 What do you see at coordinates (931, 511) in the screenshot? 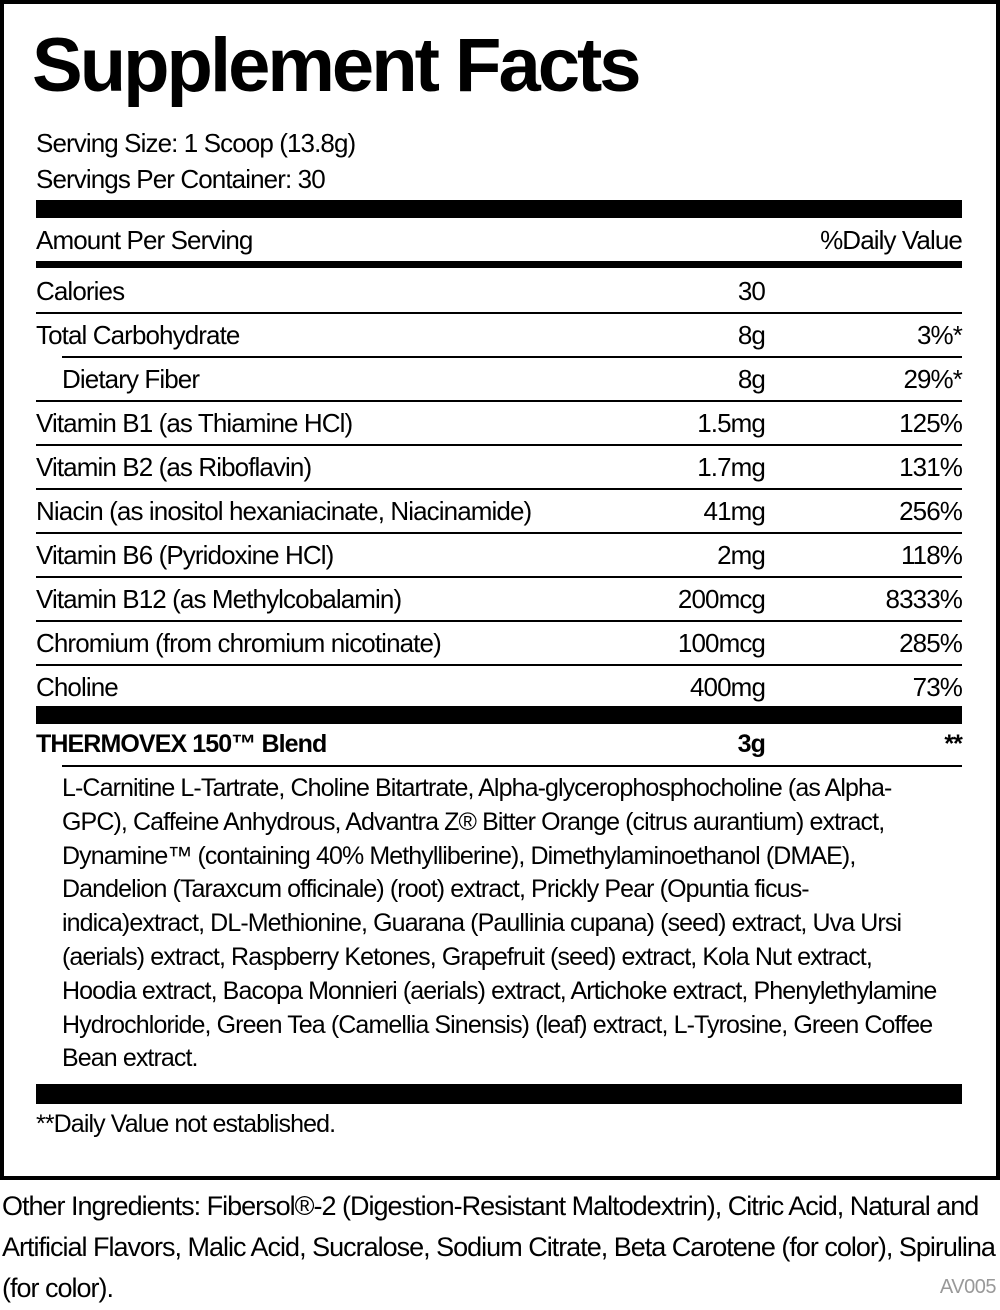
I see `nutrient-dv: 256%` at bounding box center [931, 511].